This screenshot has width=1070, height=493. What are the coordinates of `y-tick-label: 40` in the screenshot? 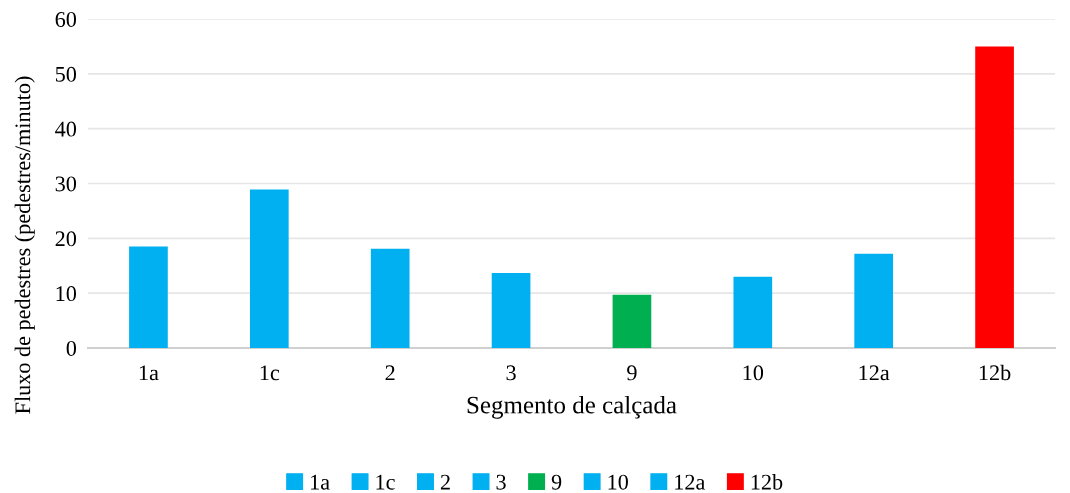 It's located at (66, 129).